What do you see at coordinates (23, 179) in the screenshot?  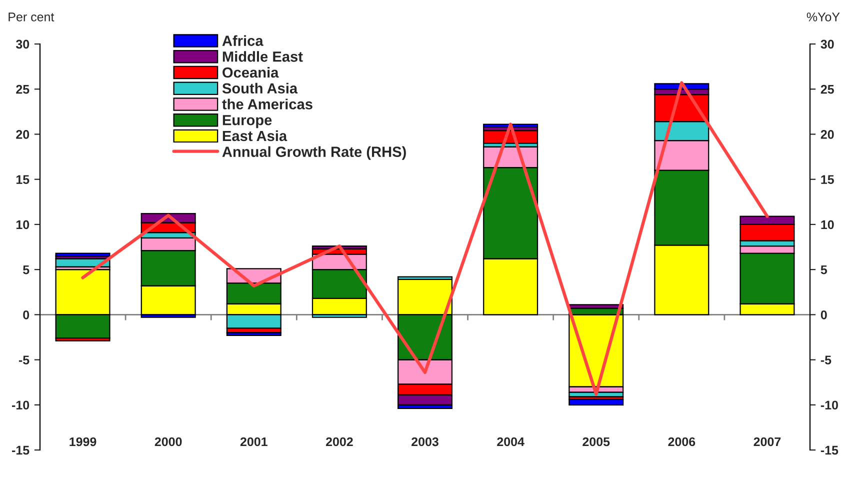 I see `y-tick-label: 15` at bounding box center [23, 179].